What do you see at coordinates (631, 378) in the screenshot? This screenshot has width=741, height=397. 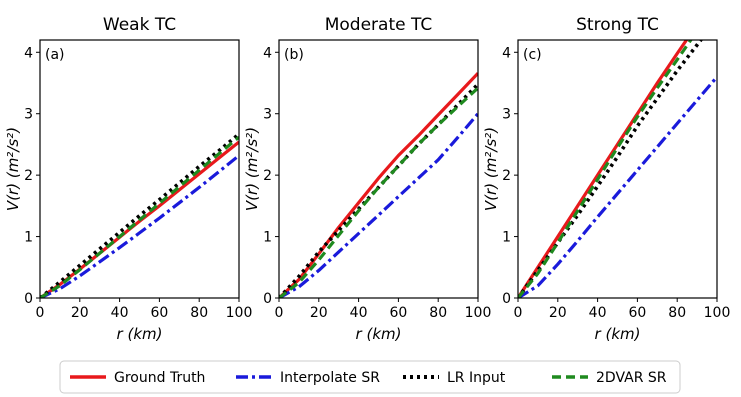 I see `legend-label: 2DVAR SR` at bounding box center [631, 378].